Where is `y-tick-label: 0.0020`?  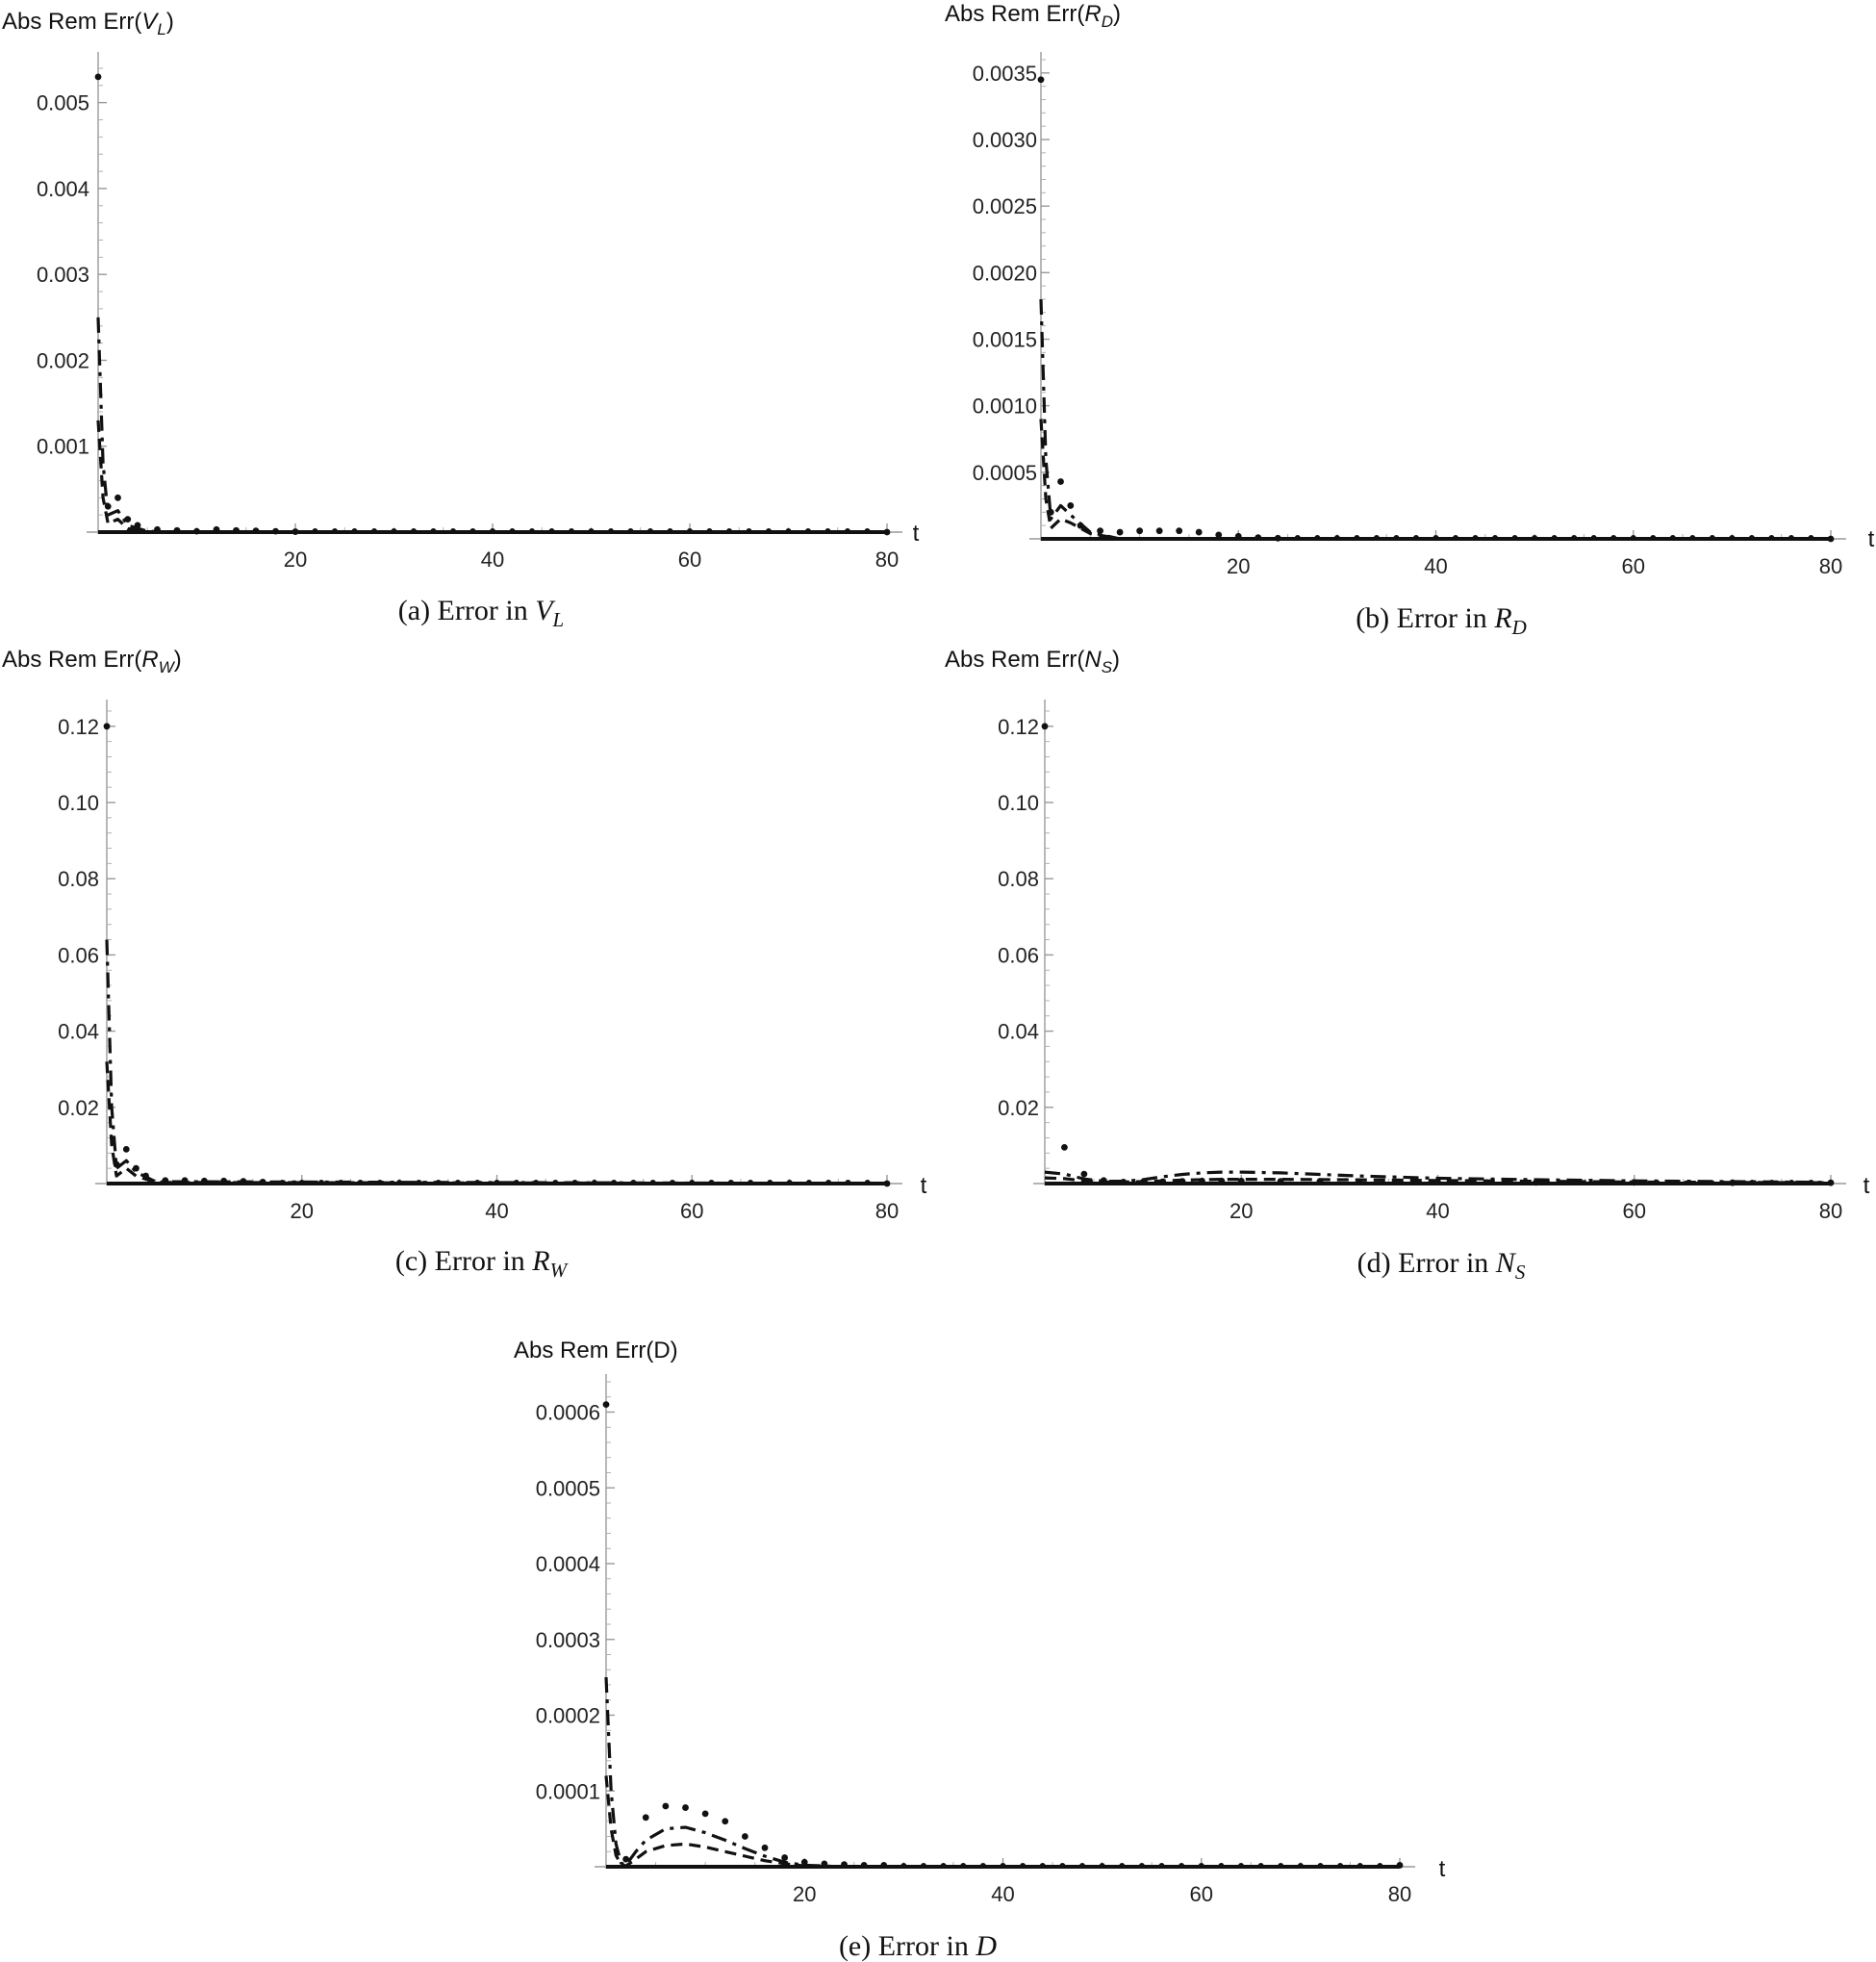 y-tick-label: 0.0020 is located at coordinates (1005, 273).